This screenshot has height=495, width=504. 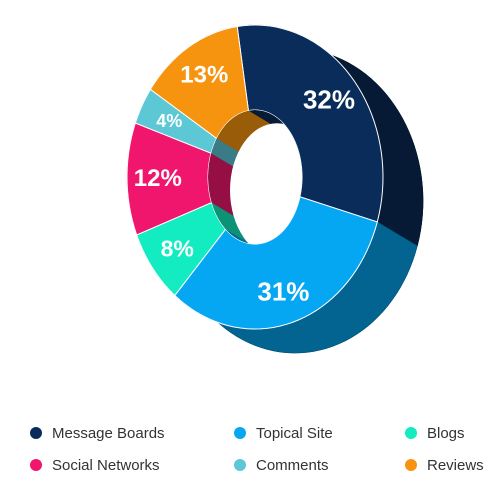 What do you see at coordinates (411, 433) in the screenshot?
I see `legend-dot-blogs` at bounding box center [411, 433].